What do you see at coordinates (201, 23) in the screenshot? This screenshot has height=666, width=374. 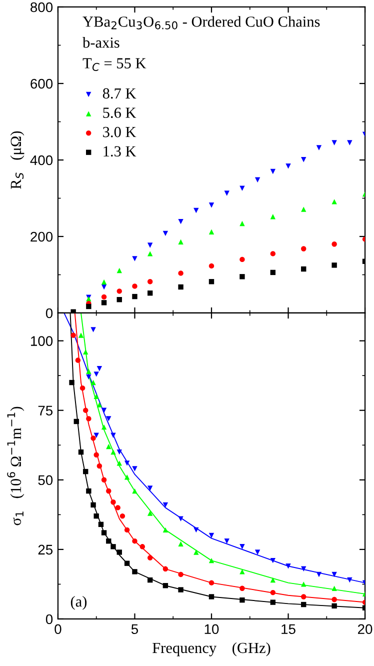 I see `annotation: YBa$_{2}$Cu$_{3}$O$_{6.50}$ - Ordered CuO Chains` at bounding box center [201, 23].